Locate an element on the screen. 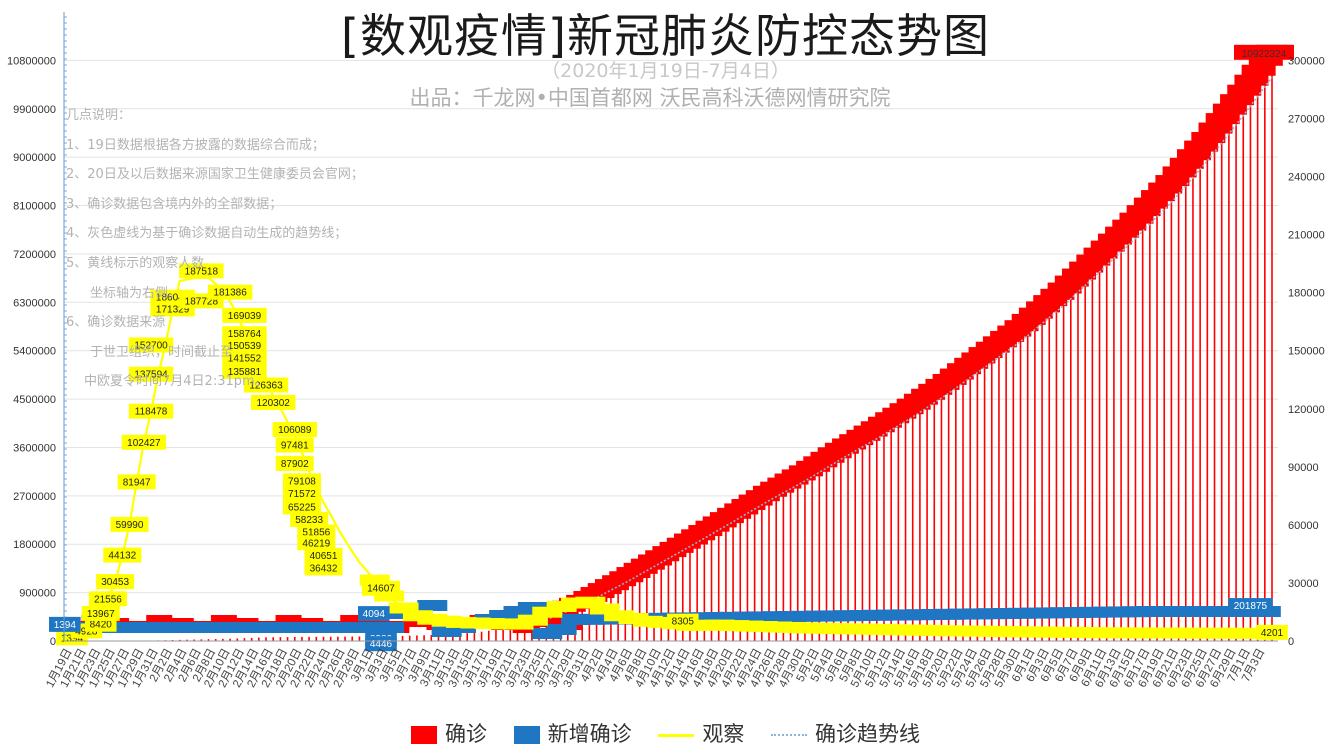 This screenshot has height=752, width=1331. observe-data-label: 118478 is located at coordinates (151, 412).